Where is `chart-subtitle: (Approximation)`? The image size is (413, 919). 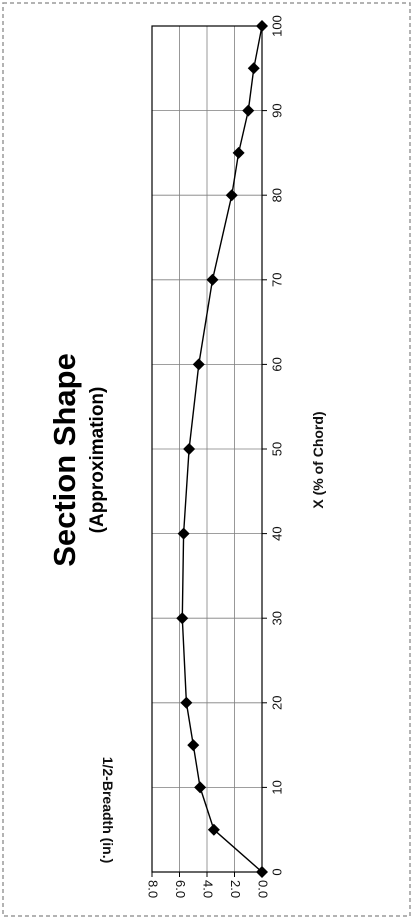
chart-subtitle: (Approximation) is located at coordinates (97, 460).